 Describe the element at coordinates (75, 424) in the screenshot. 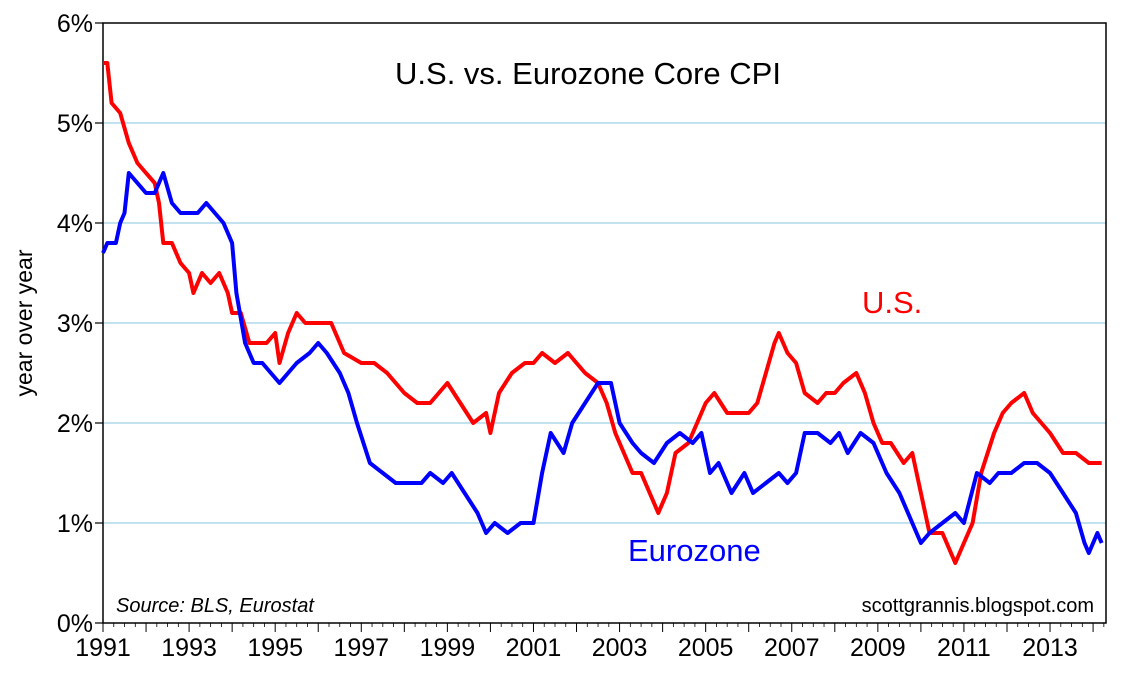

I see `y-tick-label: 2%` at that location.